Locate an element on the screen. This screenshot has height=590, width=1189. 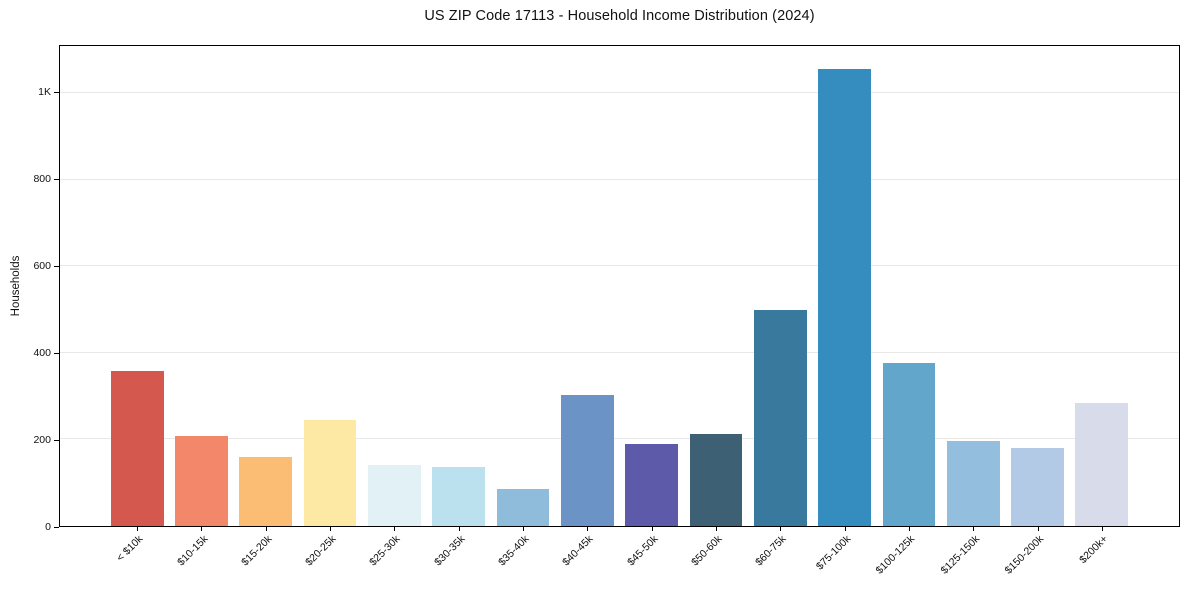
x-tick-label: $45-50k is located at coordinates (642, 551).